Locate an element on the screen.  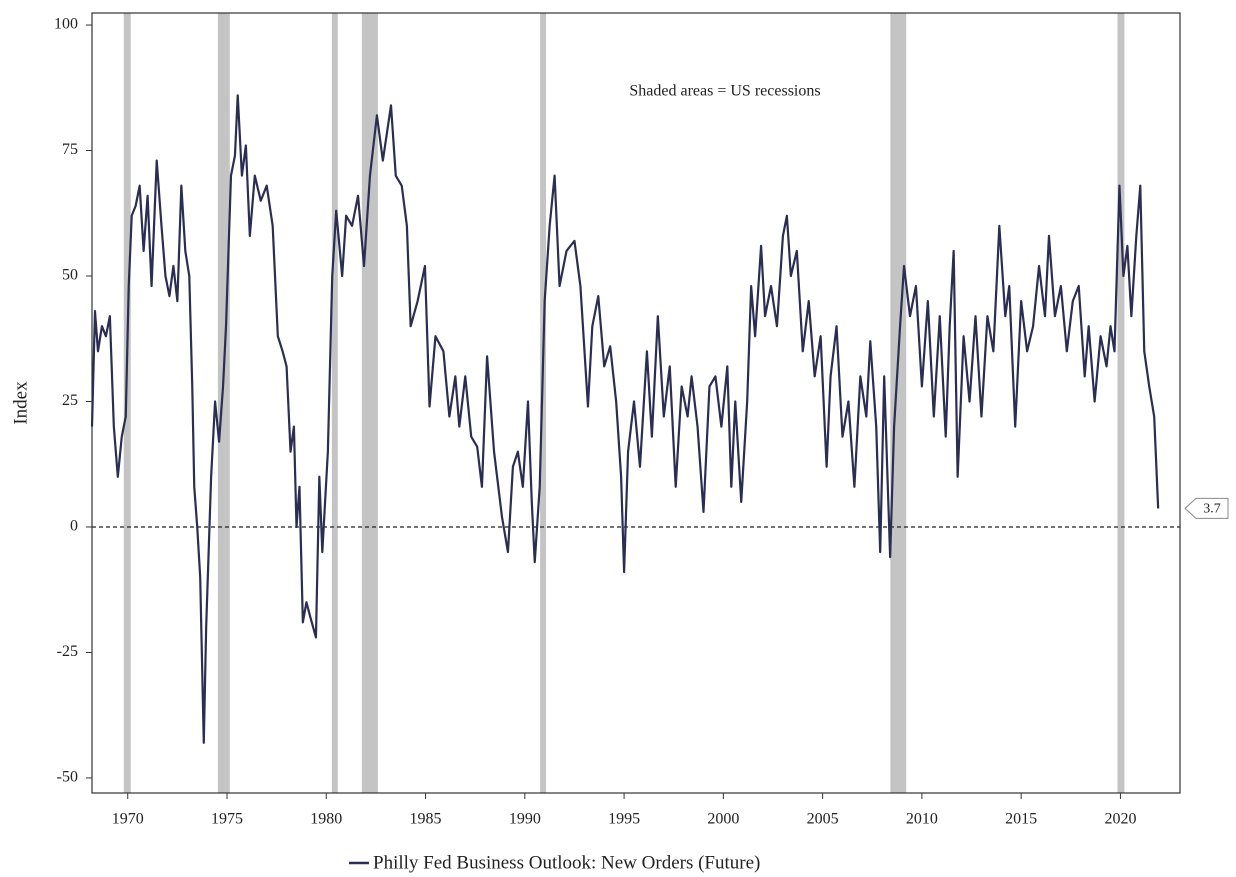
y-tick-label: 100 is located at coordinates (66, 24).